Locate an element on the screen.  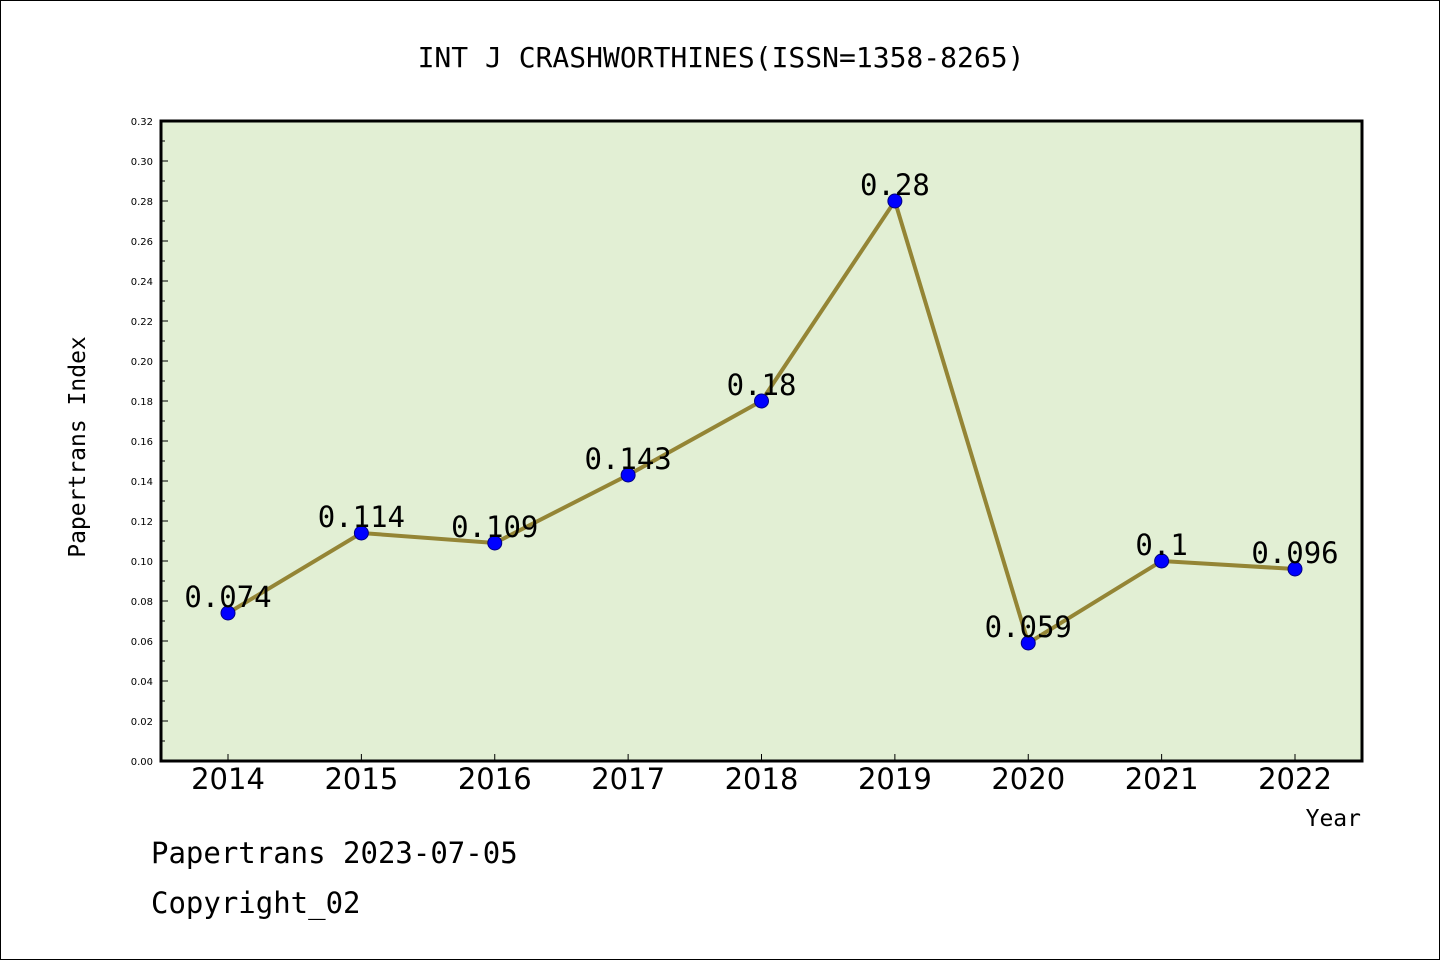
y-tick-label: 0.06 is located at coordinates (142, 642).